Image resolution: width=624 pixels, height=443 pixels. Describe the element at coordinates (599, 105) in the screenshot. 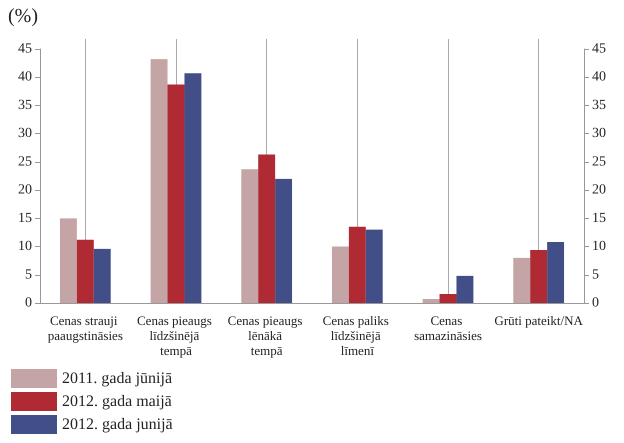

I see `y2-tick-label: 35` at that location.